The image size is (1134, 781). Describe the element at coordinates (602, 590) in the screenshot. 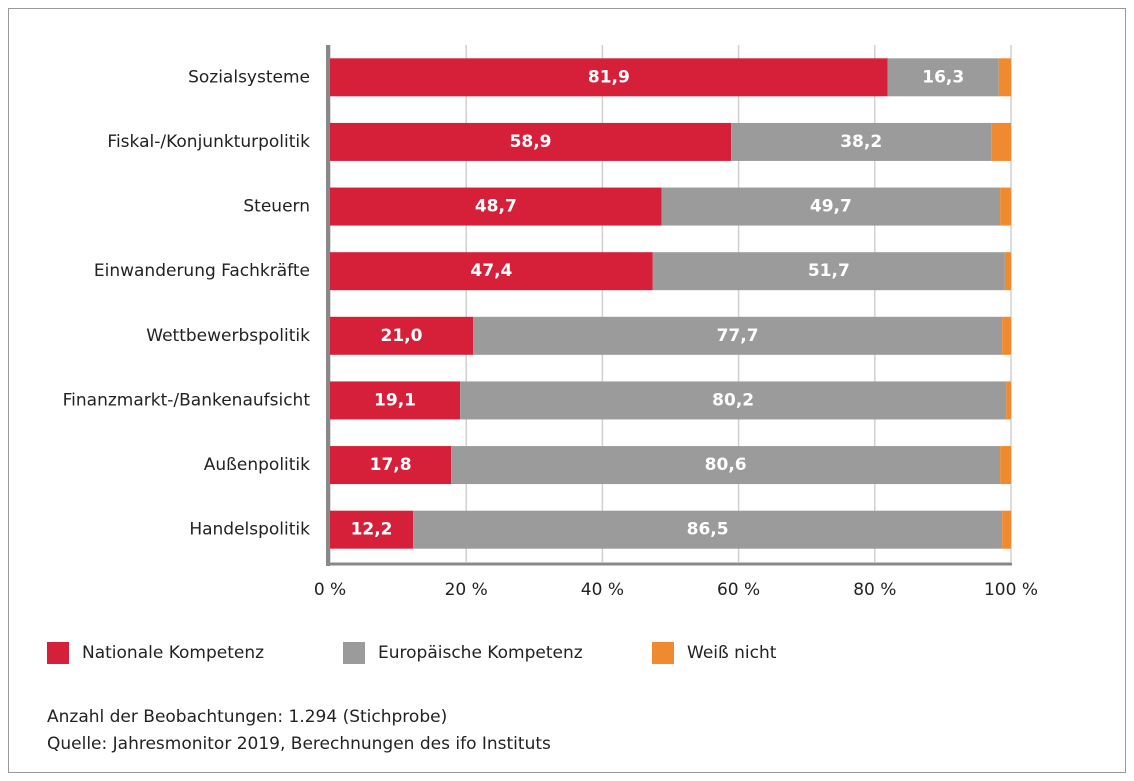

I see `x-tick-label: 40 %` at that location.